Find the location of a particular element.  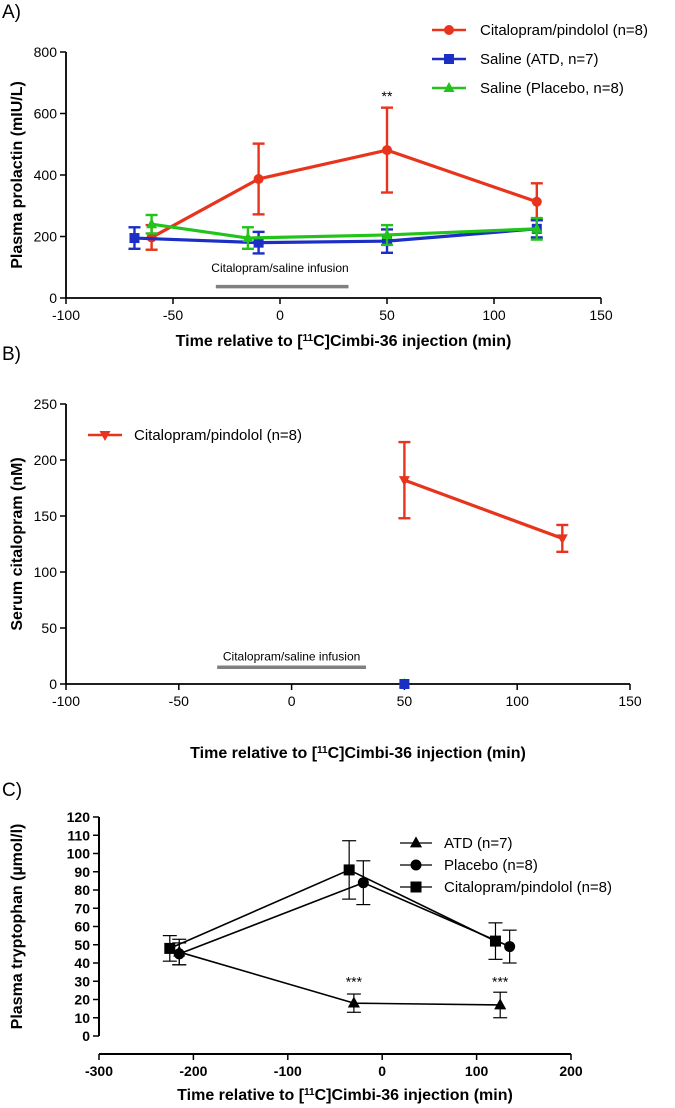

x-tick-label: -300 is located at coordinates (99, 1071).